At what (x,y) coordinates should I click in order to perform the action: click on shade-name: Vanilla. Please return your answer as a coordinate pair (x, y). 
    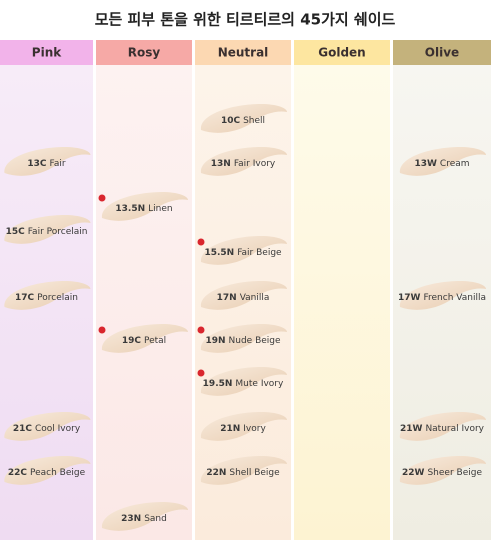
    Looking at the image, I should click on (255, 298).